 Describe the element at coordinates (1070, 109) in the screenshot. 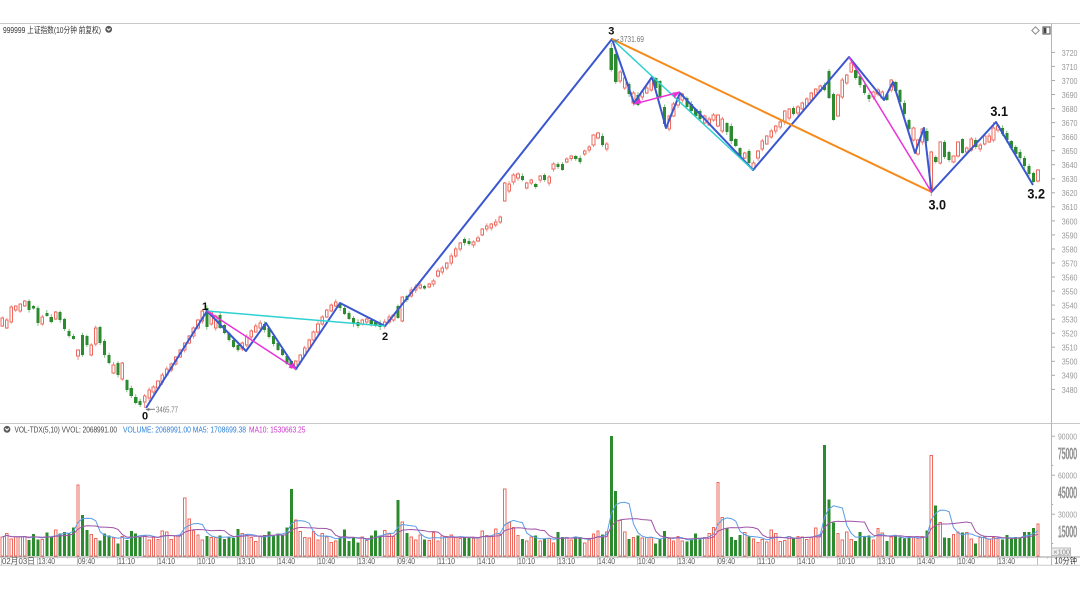

I see `svg-text: 3680` at that location.